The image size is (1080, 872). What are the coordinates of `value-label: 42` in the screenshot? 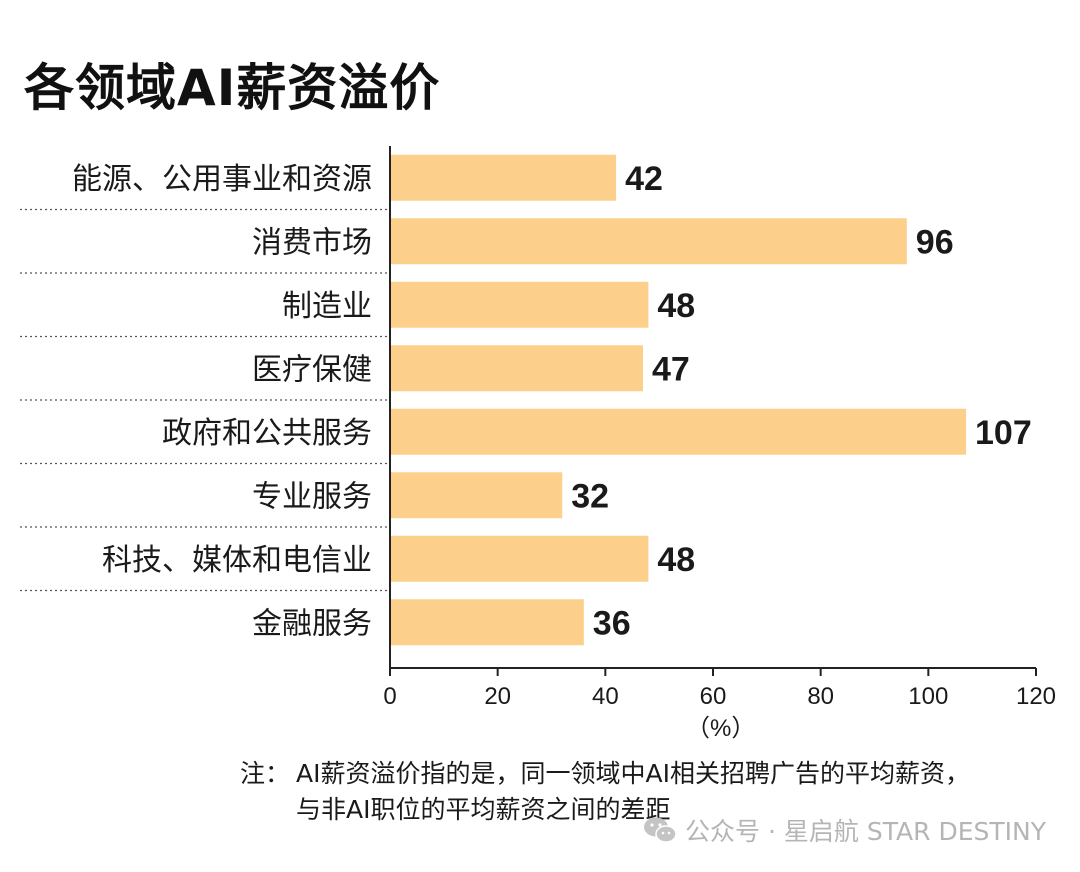 It's located at (644, 179).